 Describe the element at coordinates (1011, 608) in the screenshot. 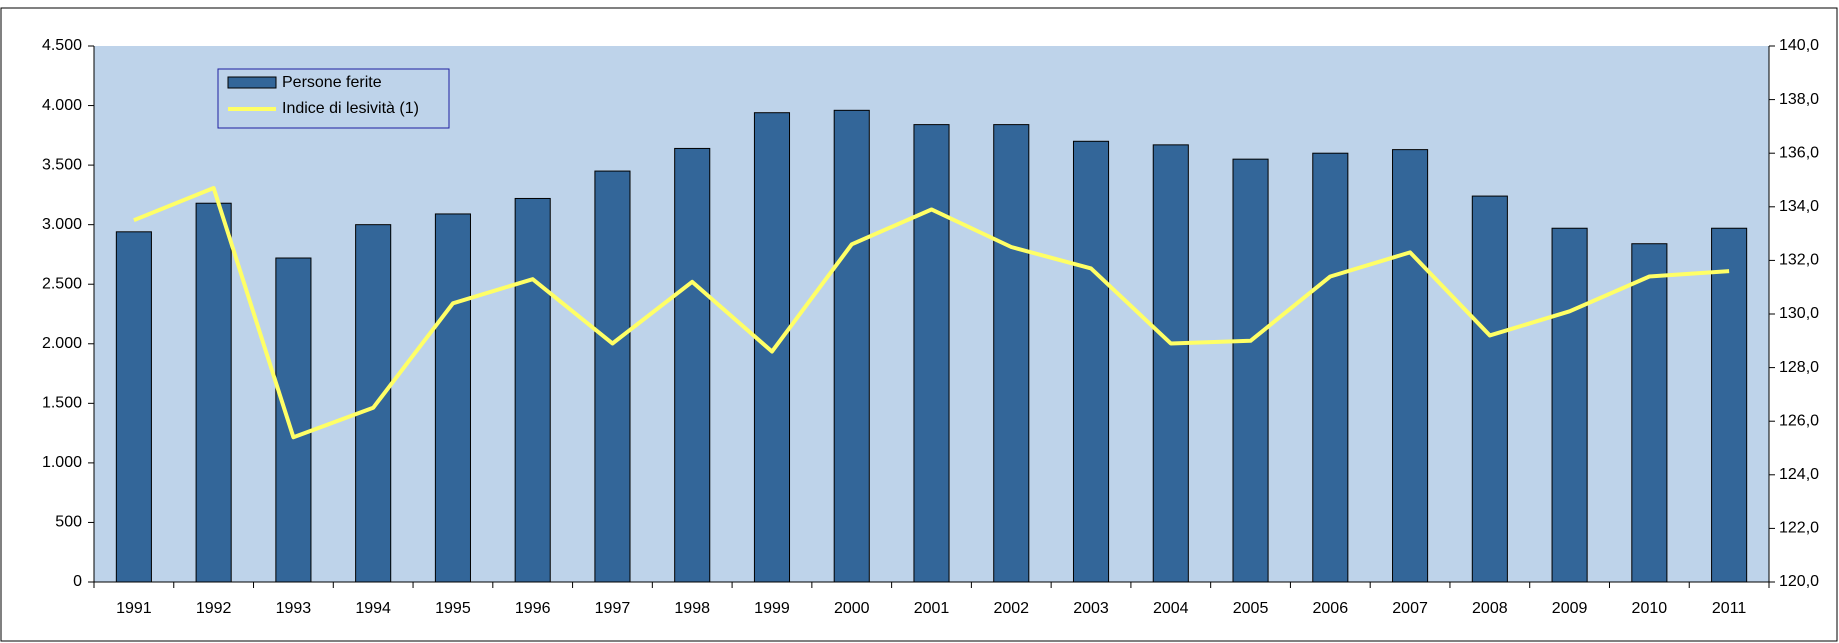

I see `x-tick-label: 2002` at that location.